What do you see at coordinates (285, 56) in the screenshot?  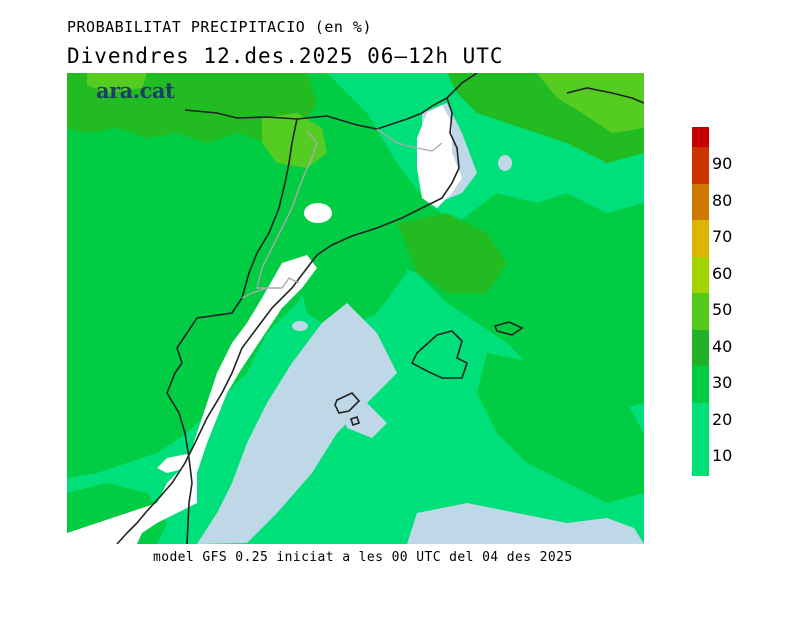 I see `map-subtitle: Divendres 12.des.2025 06–12h UTC` at bounding box center [285, 56].